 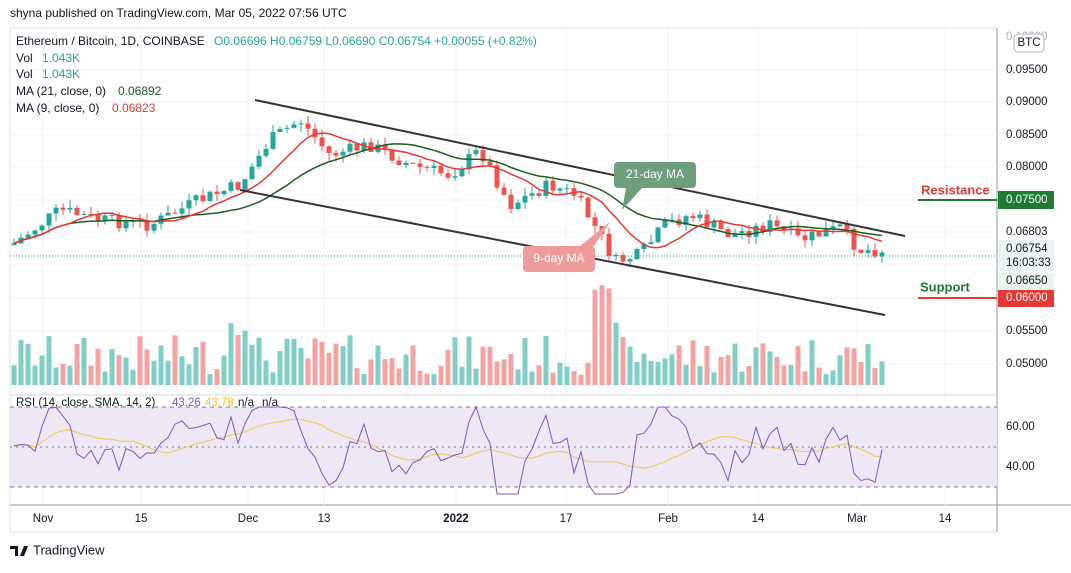 What do you see at coordinates (955, 189) in the screenshot?
I see `resistance-annotation: Resistance` at bounding box center [955, 189].